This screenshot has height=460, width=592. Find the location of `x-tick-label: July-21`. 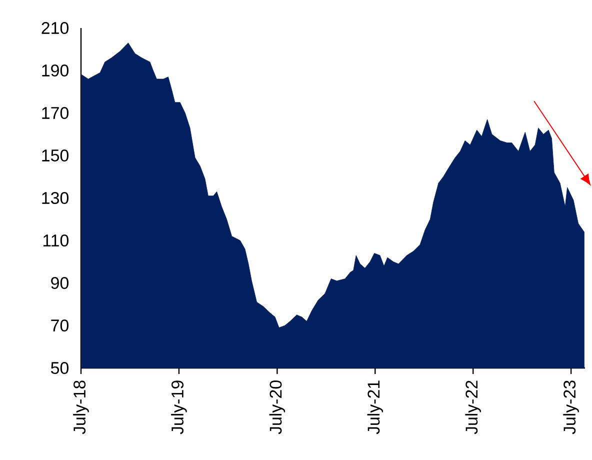

x-tick-label: July-21 is located at coordinates (375, 407).